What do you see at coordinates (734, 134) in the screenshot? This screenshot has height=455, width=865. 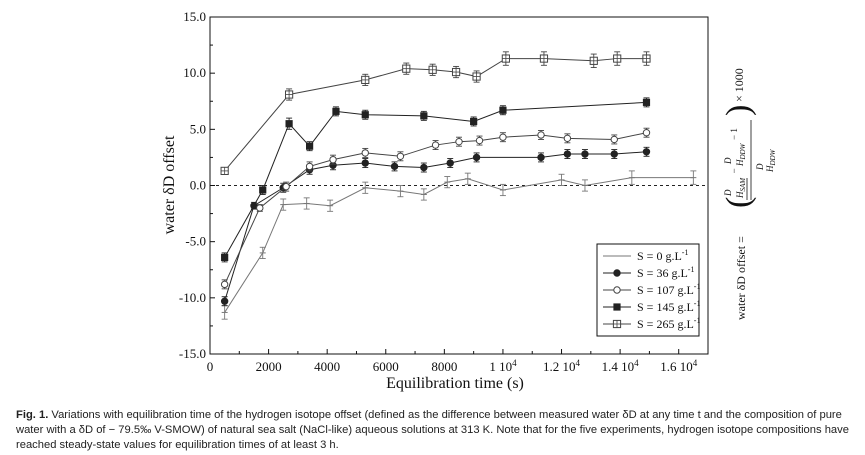 I see `formula-minus-one: − 1` at bounding box center [734, 134].